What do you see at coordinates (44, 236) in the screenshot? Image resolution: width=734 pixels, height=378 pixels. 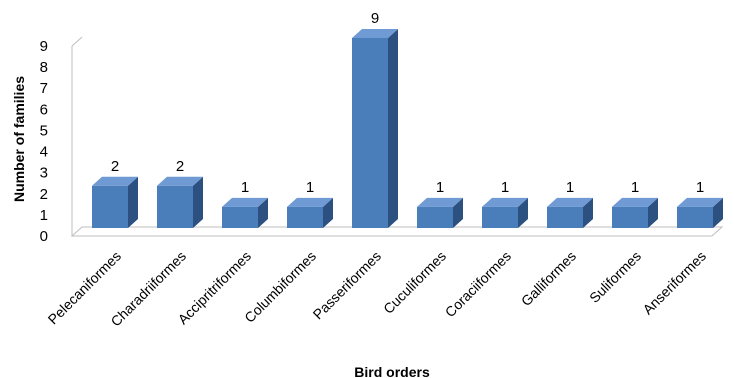 I see `y-tick-label: 0` at bounding box center [44, 236].